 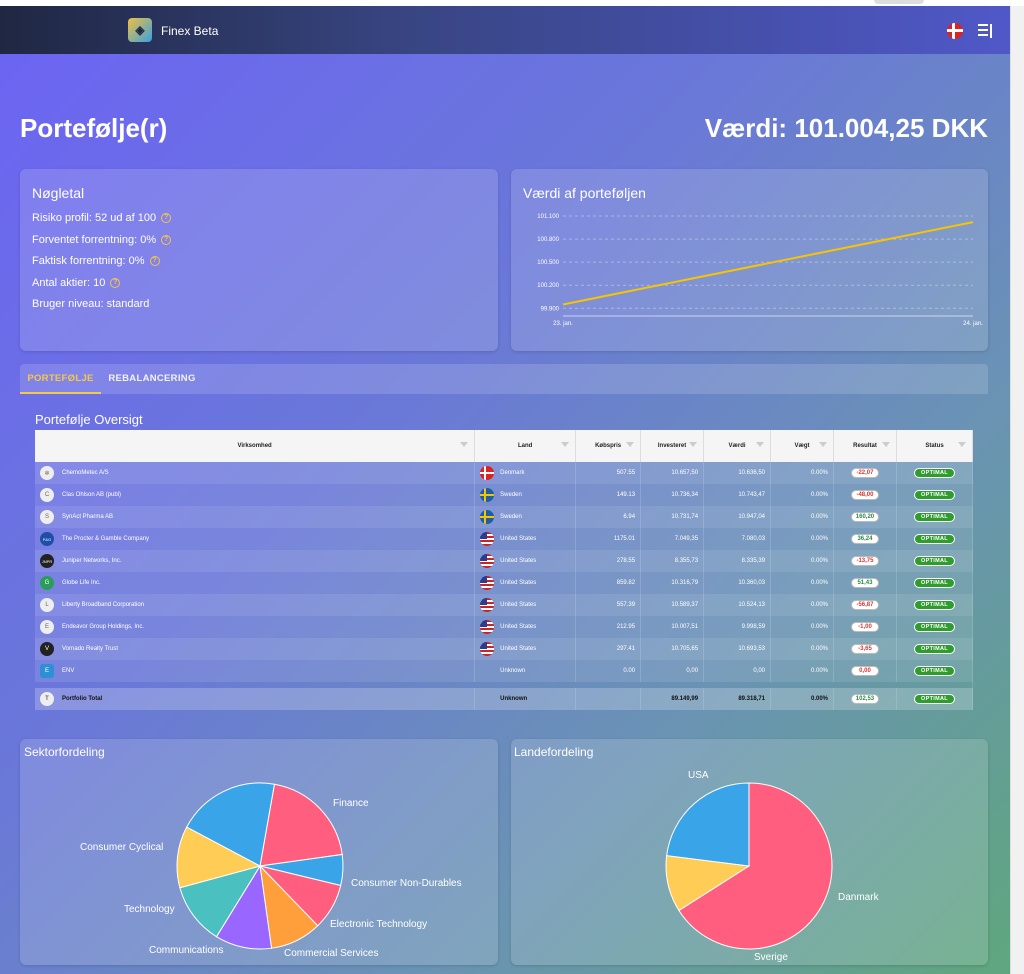 I want to click on cell-country: Sweden, so click(x=525, y=495).